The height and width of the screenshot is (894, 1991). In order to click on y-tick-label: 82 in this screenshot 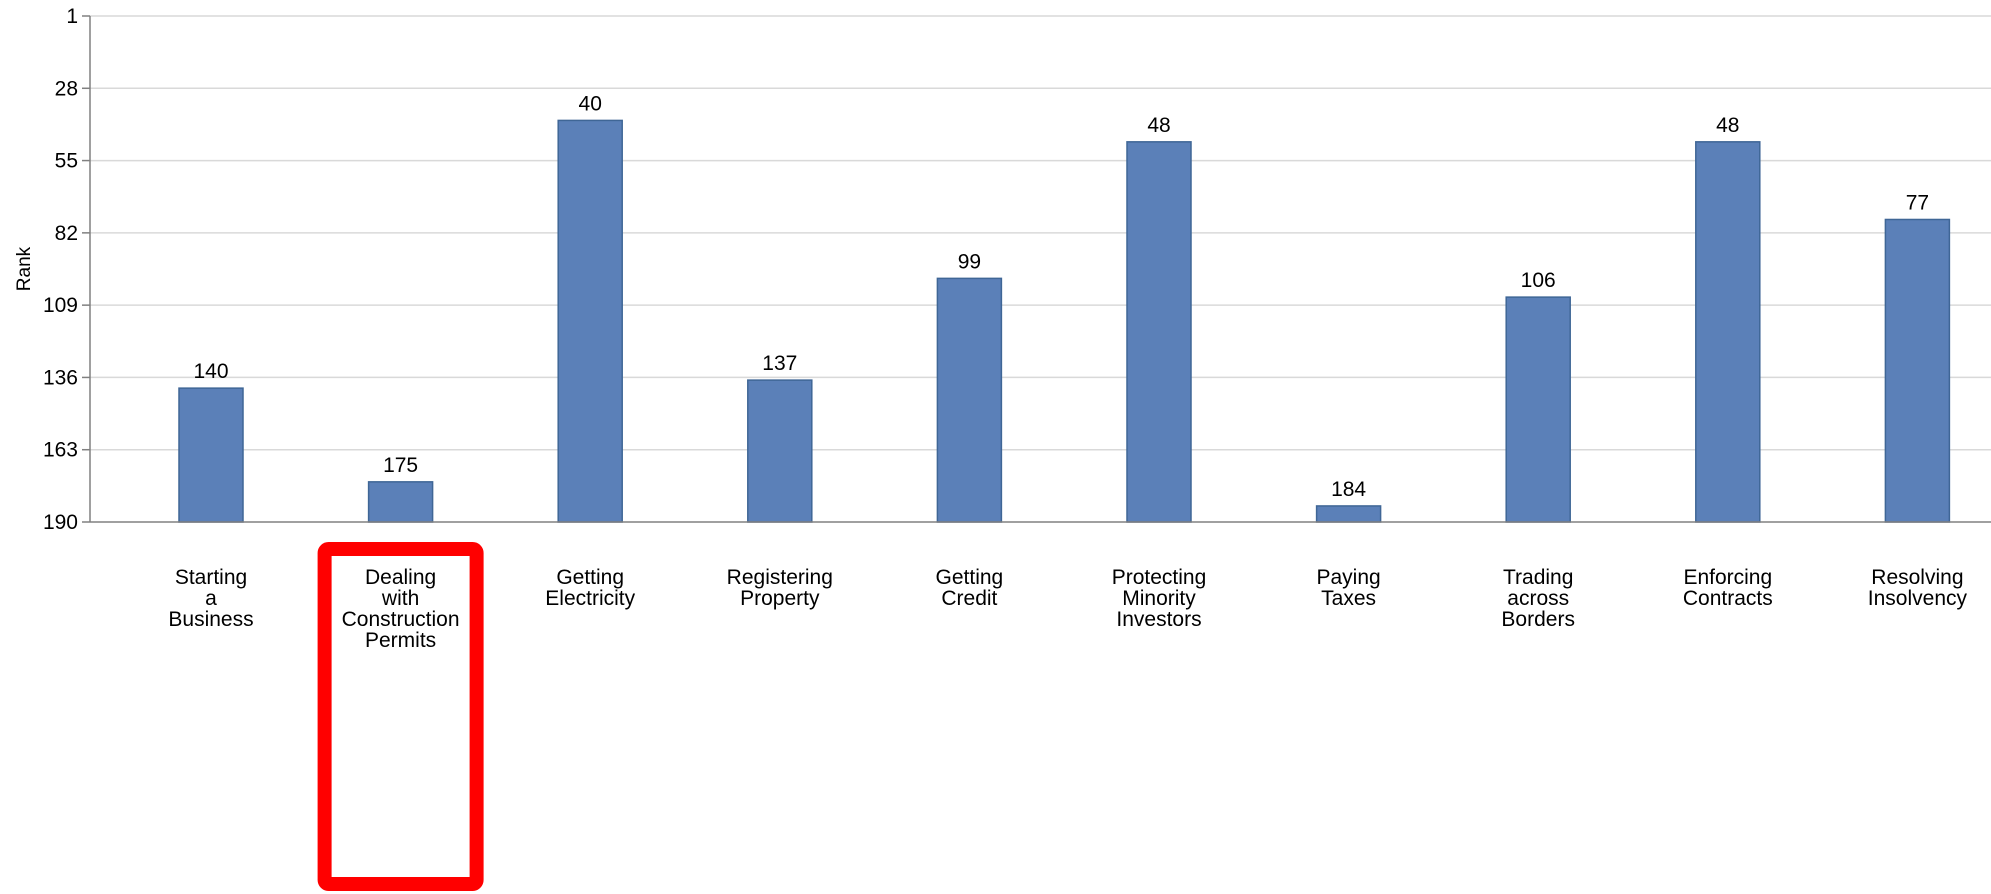, I will do `click(66, 233)`.